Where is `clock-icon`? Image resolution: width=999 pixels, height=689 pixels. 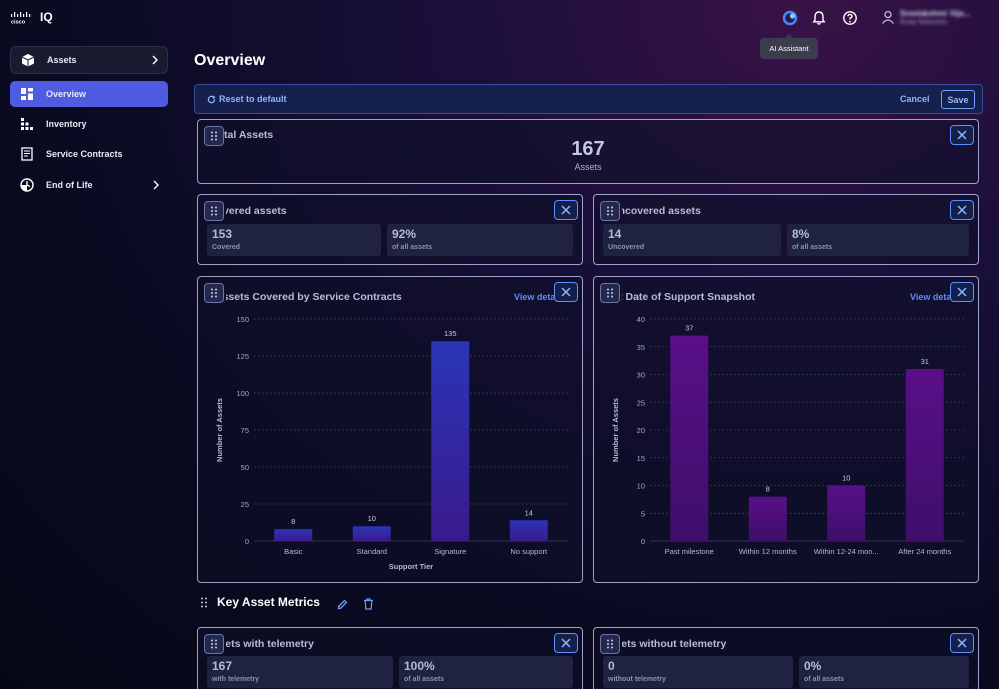
clock-icon is located at coordinates (27, 185).